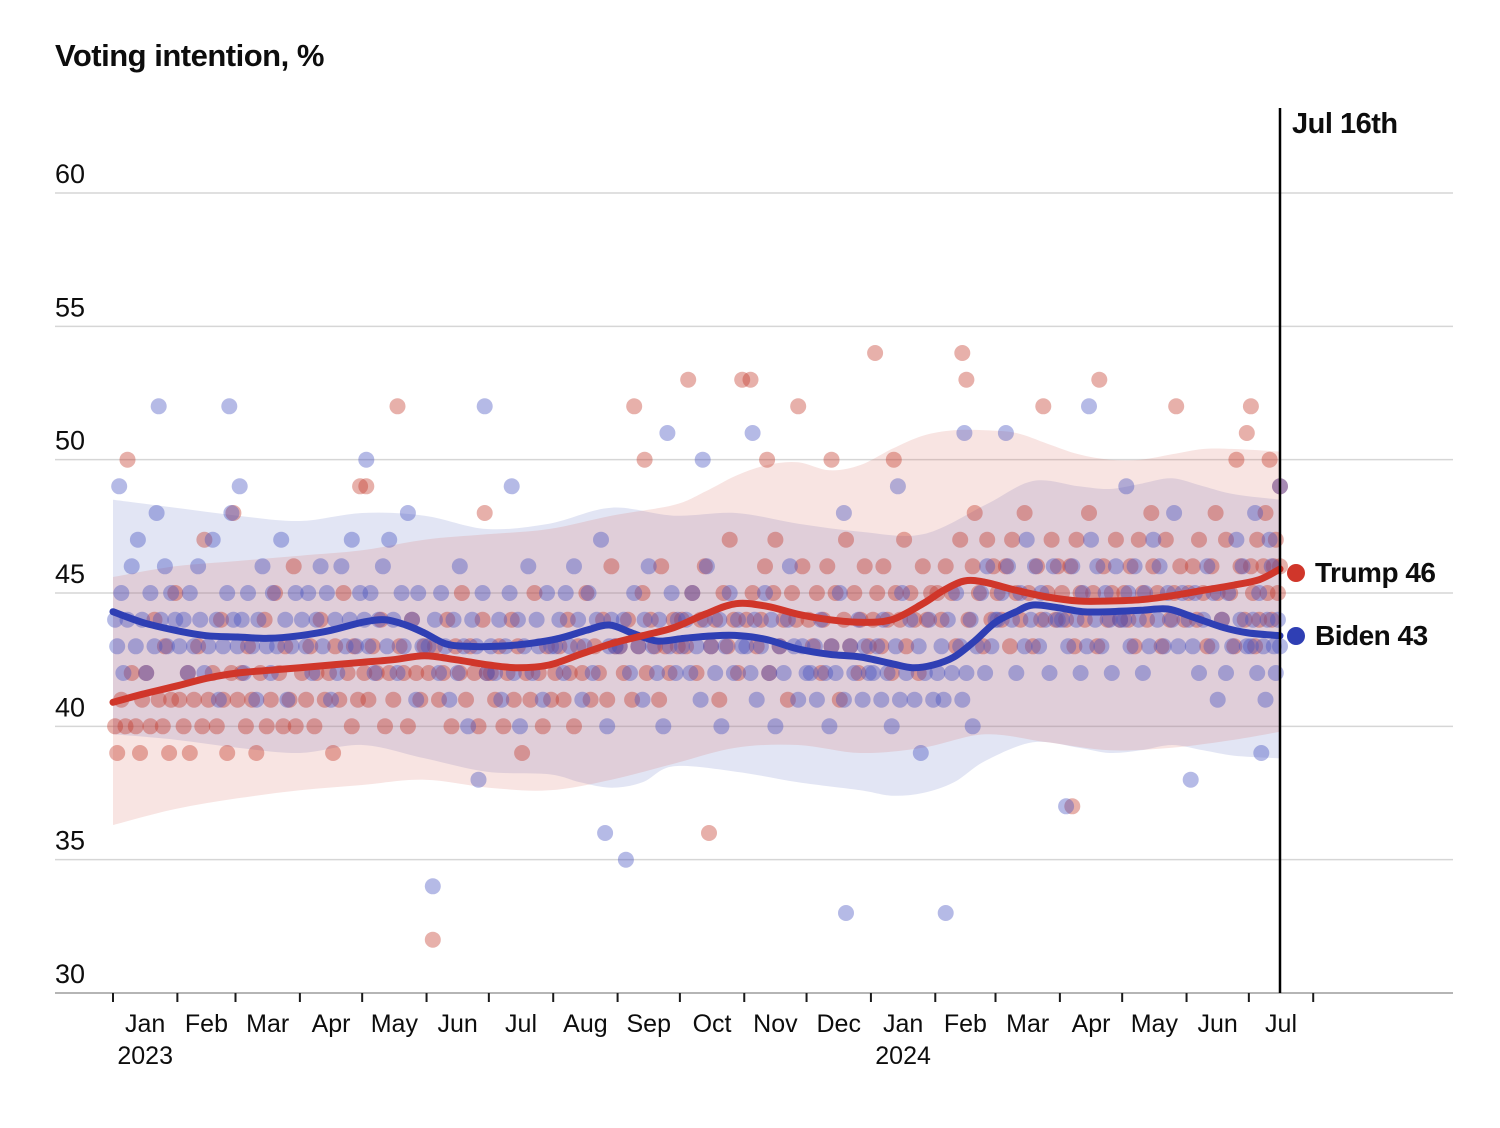  I want to click on y-axis-tick-label: 40, so click(70, 707).